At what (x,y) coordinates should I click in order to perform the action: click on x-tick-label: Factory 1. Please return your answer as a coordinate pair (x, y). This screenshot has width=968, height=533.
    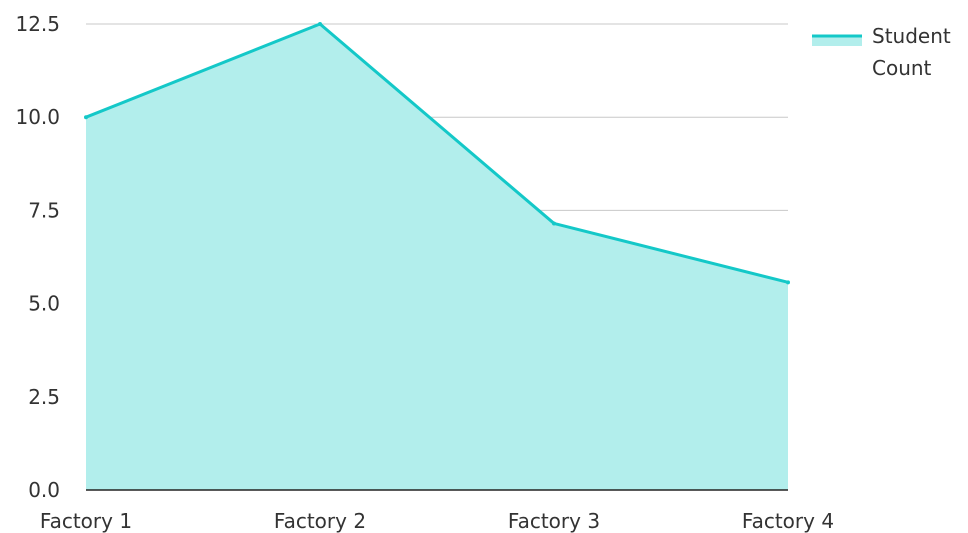
    Looking at the image, I should click on (86, 521).